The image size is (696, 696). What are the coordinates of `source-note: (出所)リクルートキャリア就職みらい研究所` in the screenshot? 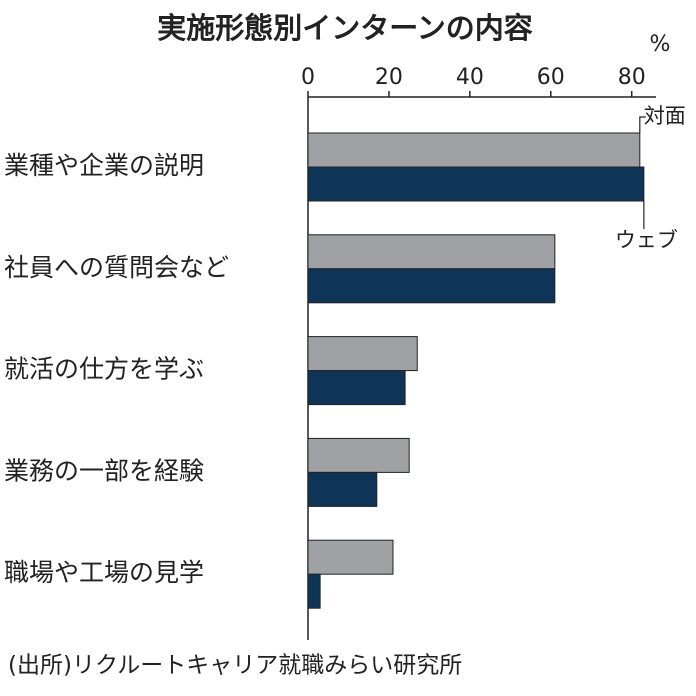 It's located at (235, 666).